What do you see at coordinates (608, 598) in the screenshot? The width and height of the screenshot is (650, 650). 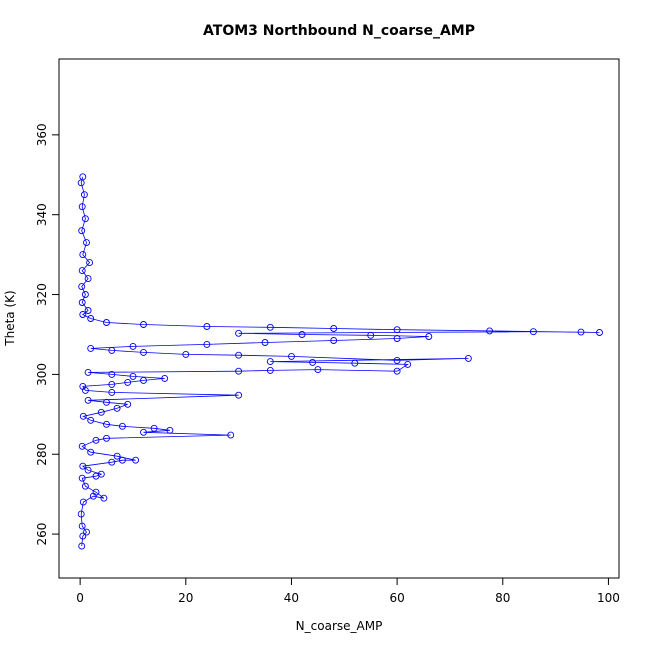 I see `x-tick-label: 100` at bounding box center [608, 598].